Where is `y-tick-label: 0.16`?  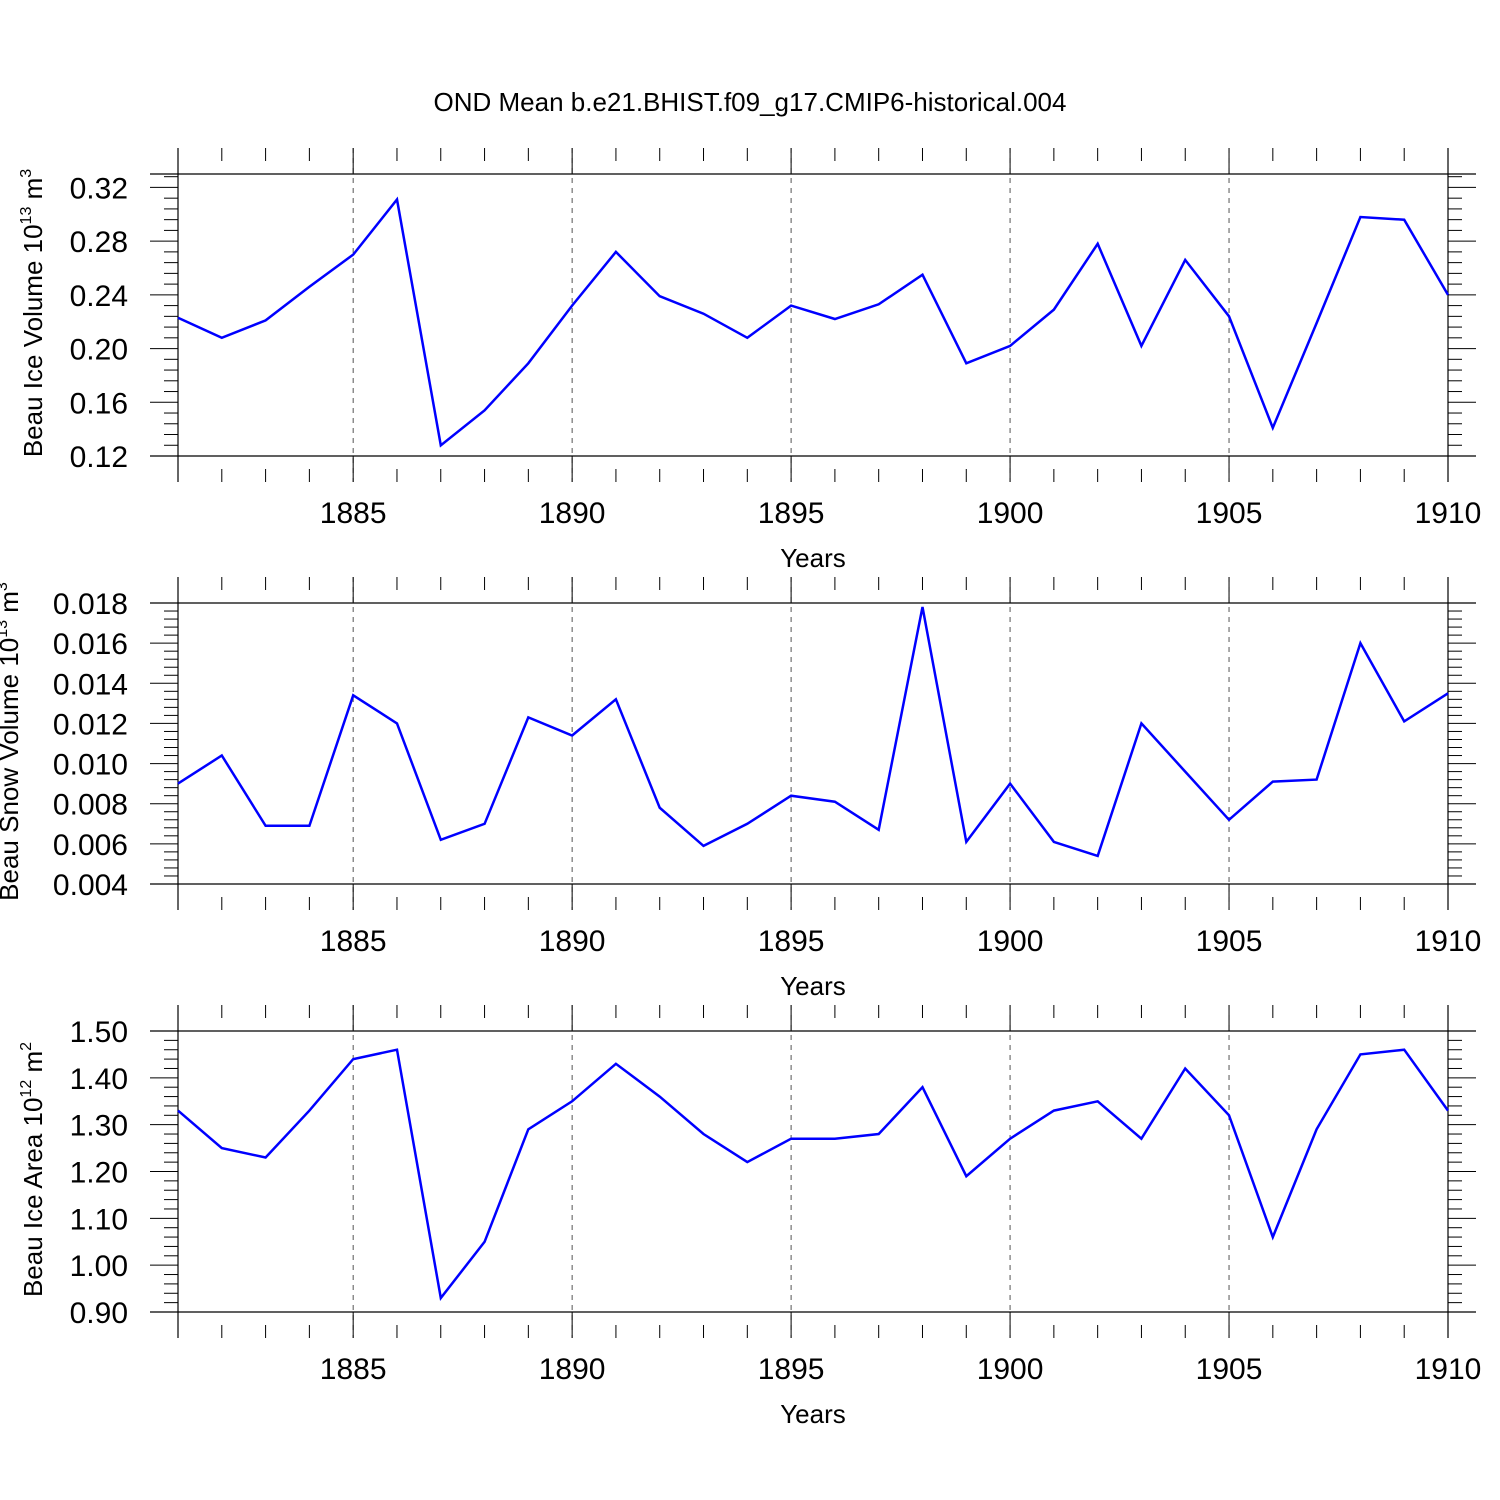 y-tick-label: 0.16 is located at coordinates (99, 403).